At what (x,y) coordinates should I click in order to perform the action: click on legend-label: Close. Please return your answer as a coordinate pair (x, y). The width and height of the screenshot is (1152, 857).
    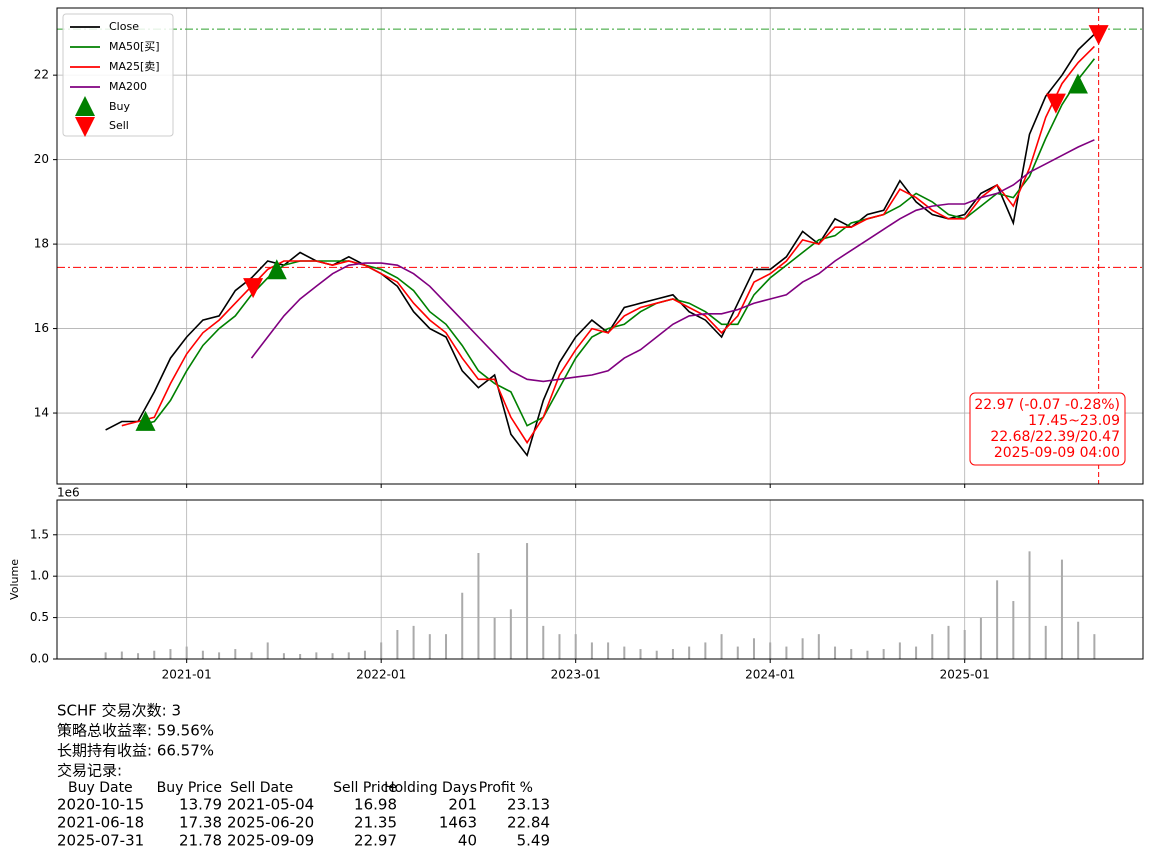
    Looking at the image, I should click on (124, 26).